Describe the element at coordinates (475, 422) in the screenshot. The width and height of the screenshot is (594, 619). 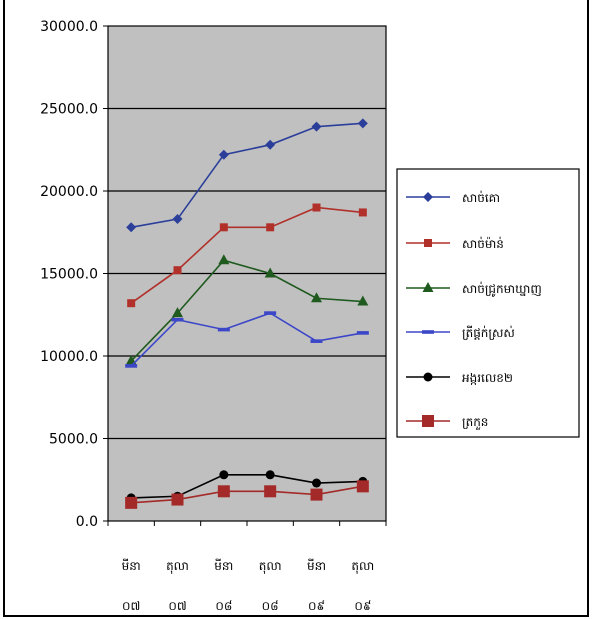
I see `legend-label: ត្រកួន` at that location.